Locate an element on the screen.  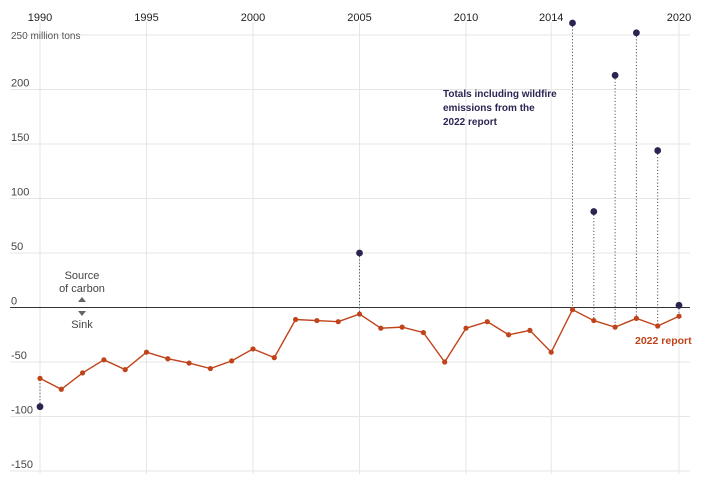
arrow-up-icon is located at coordinates (82, 299).